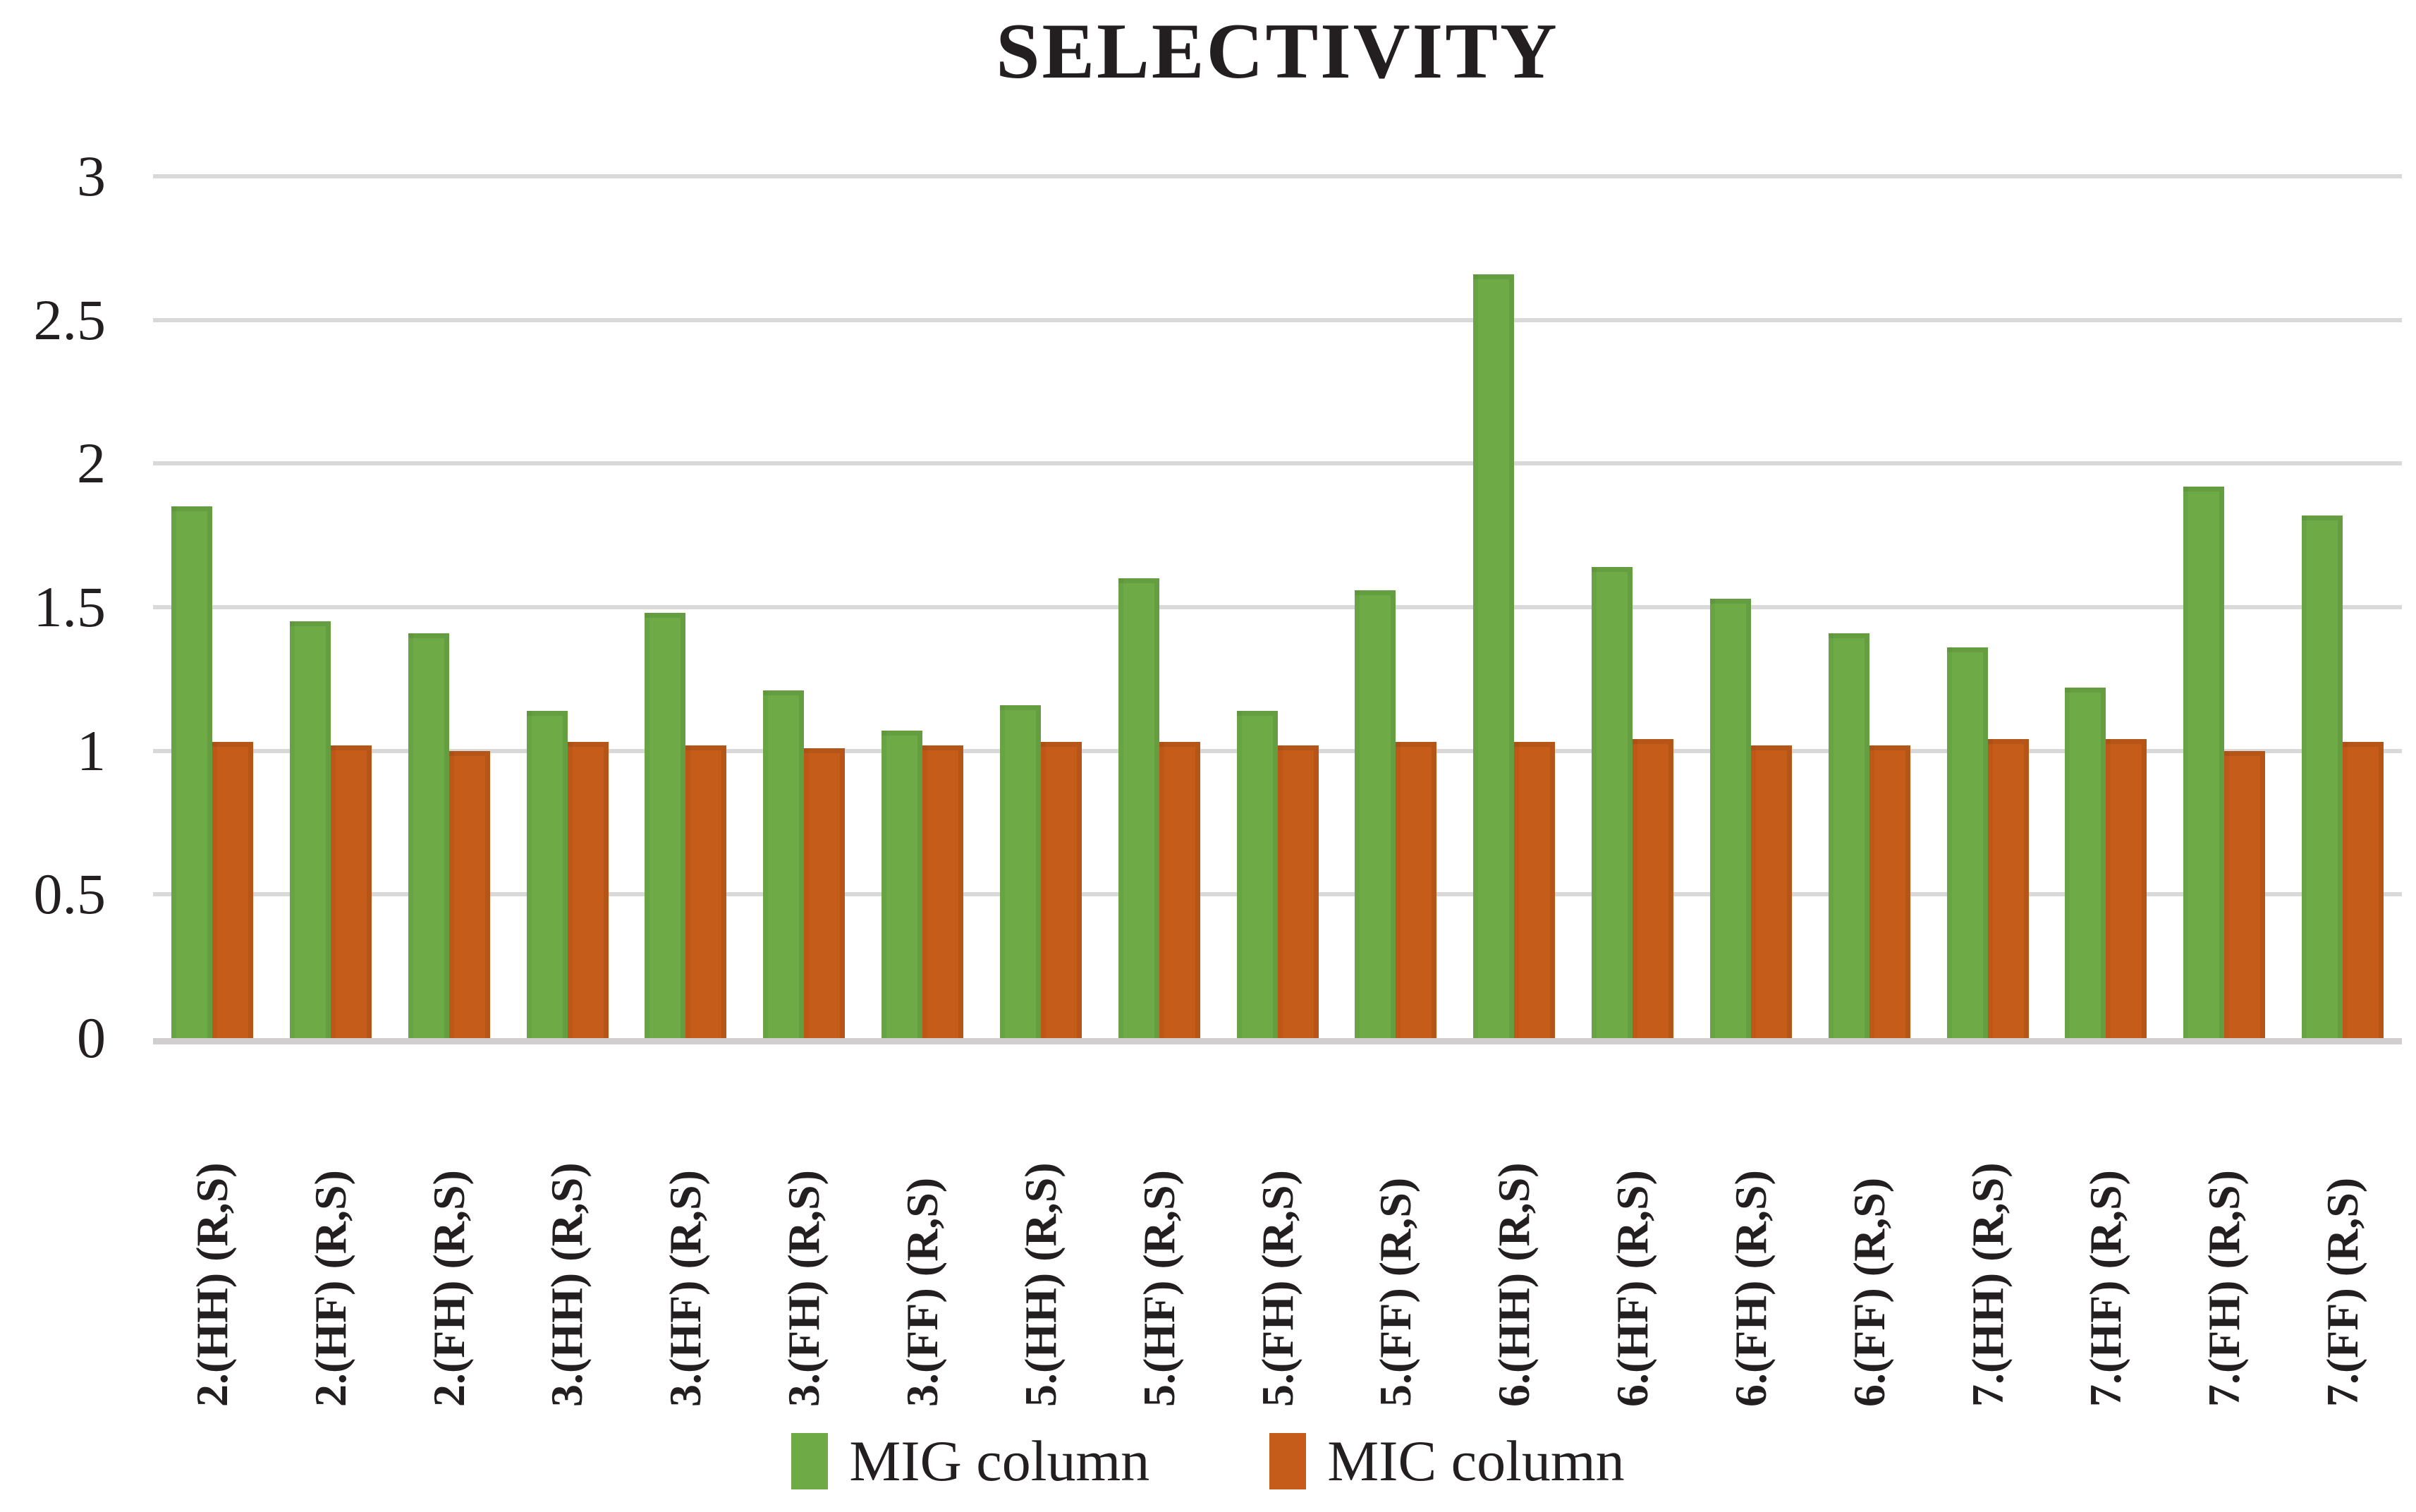 The height and width of the screenshot is (1512, 2416). I want to click on y-tick-label: 3, so click(91, 176).